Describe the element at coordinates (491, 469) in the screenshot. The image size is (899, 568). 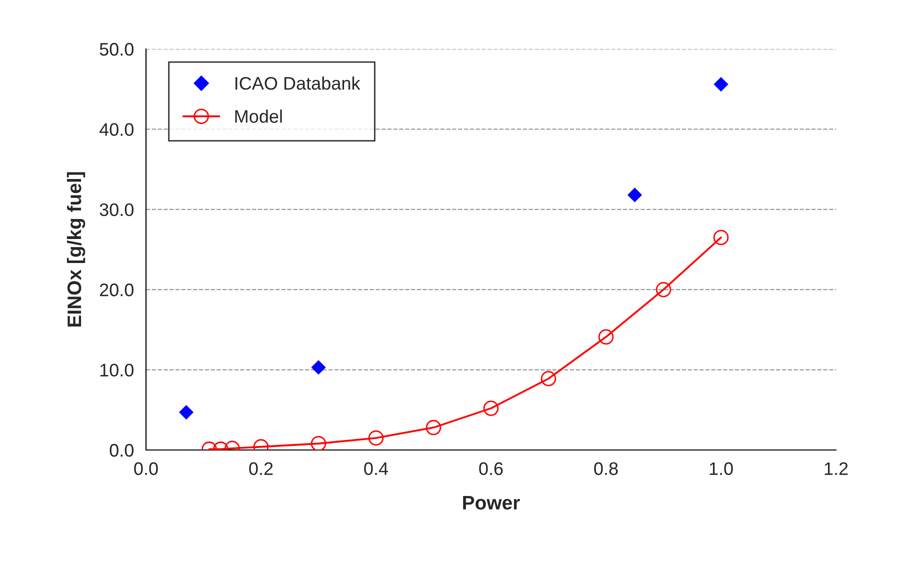
I see `x-tick-label: 0.6` at that location.